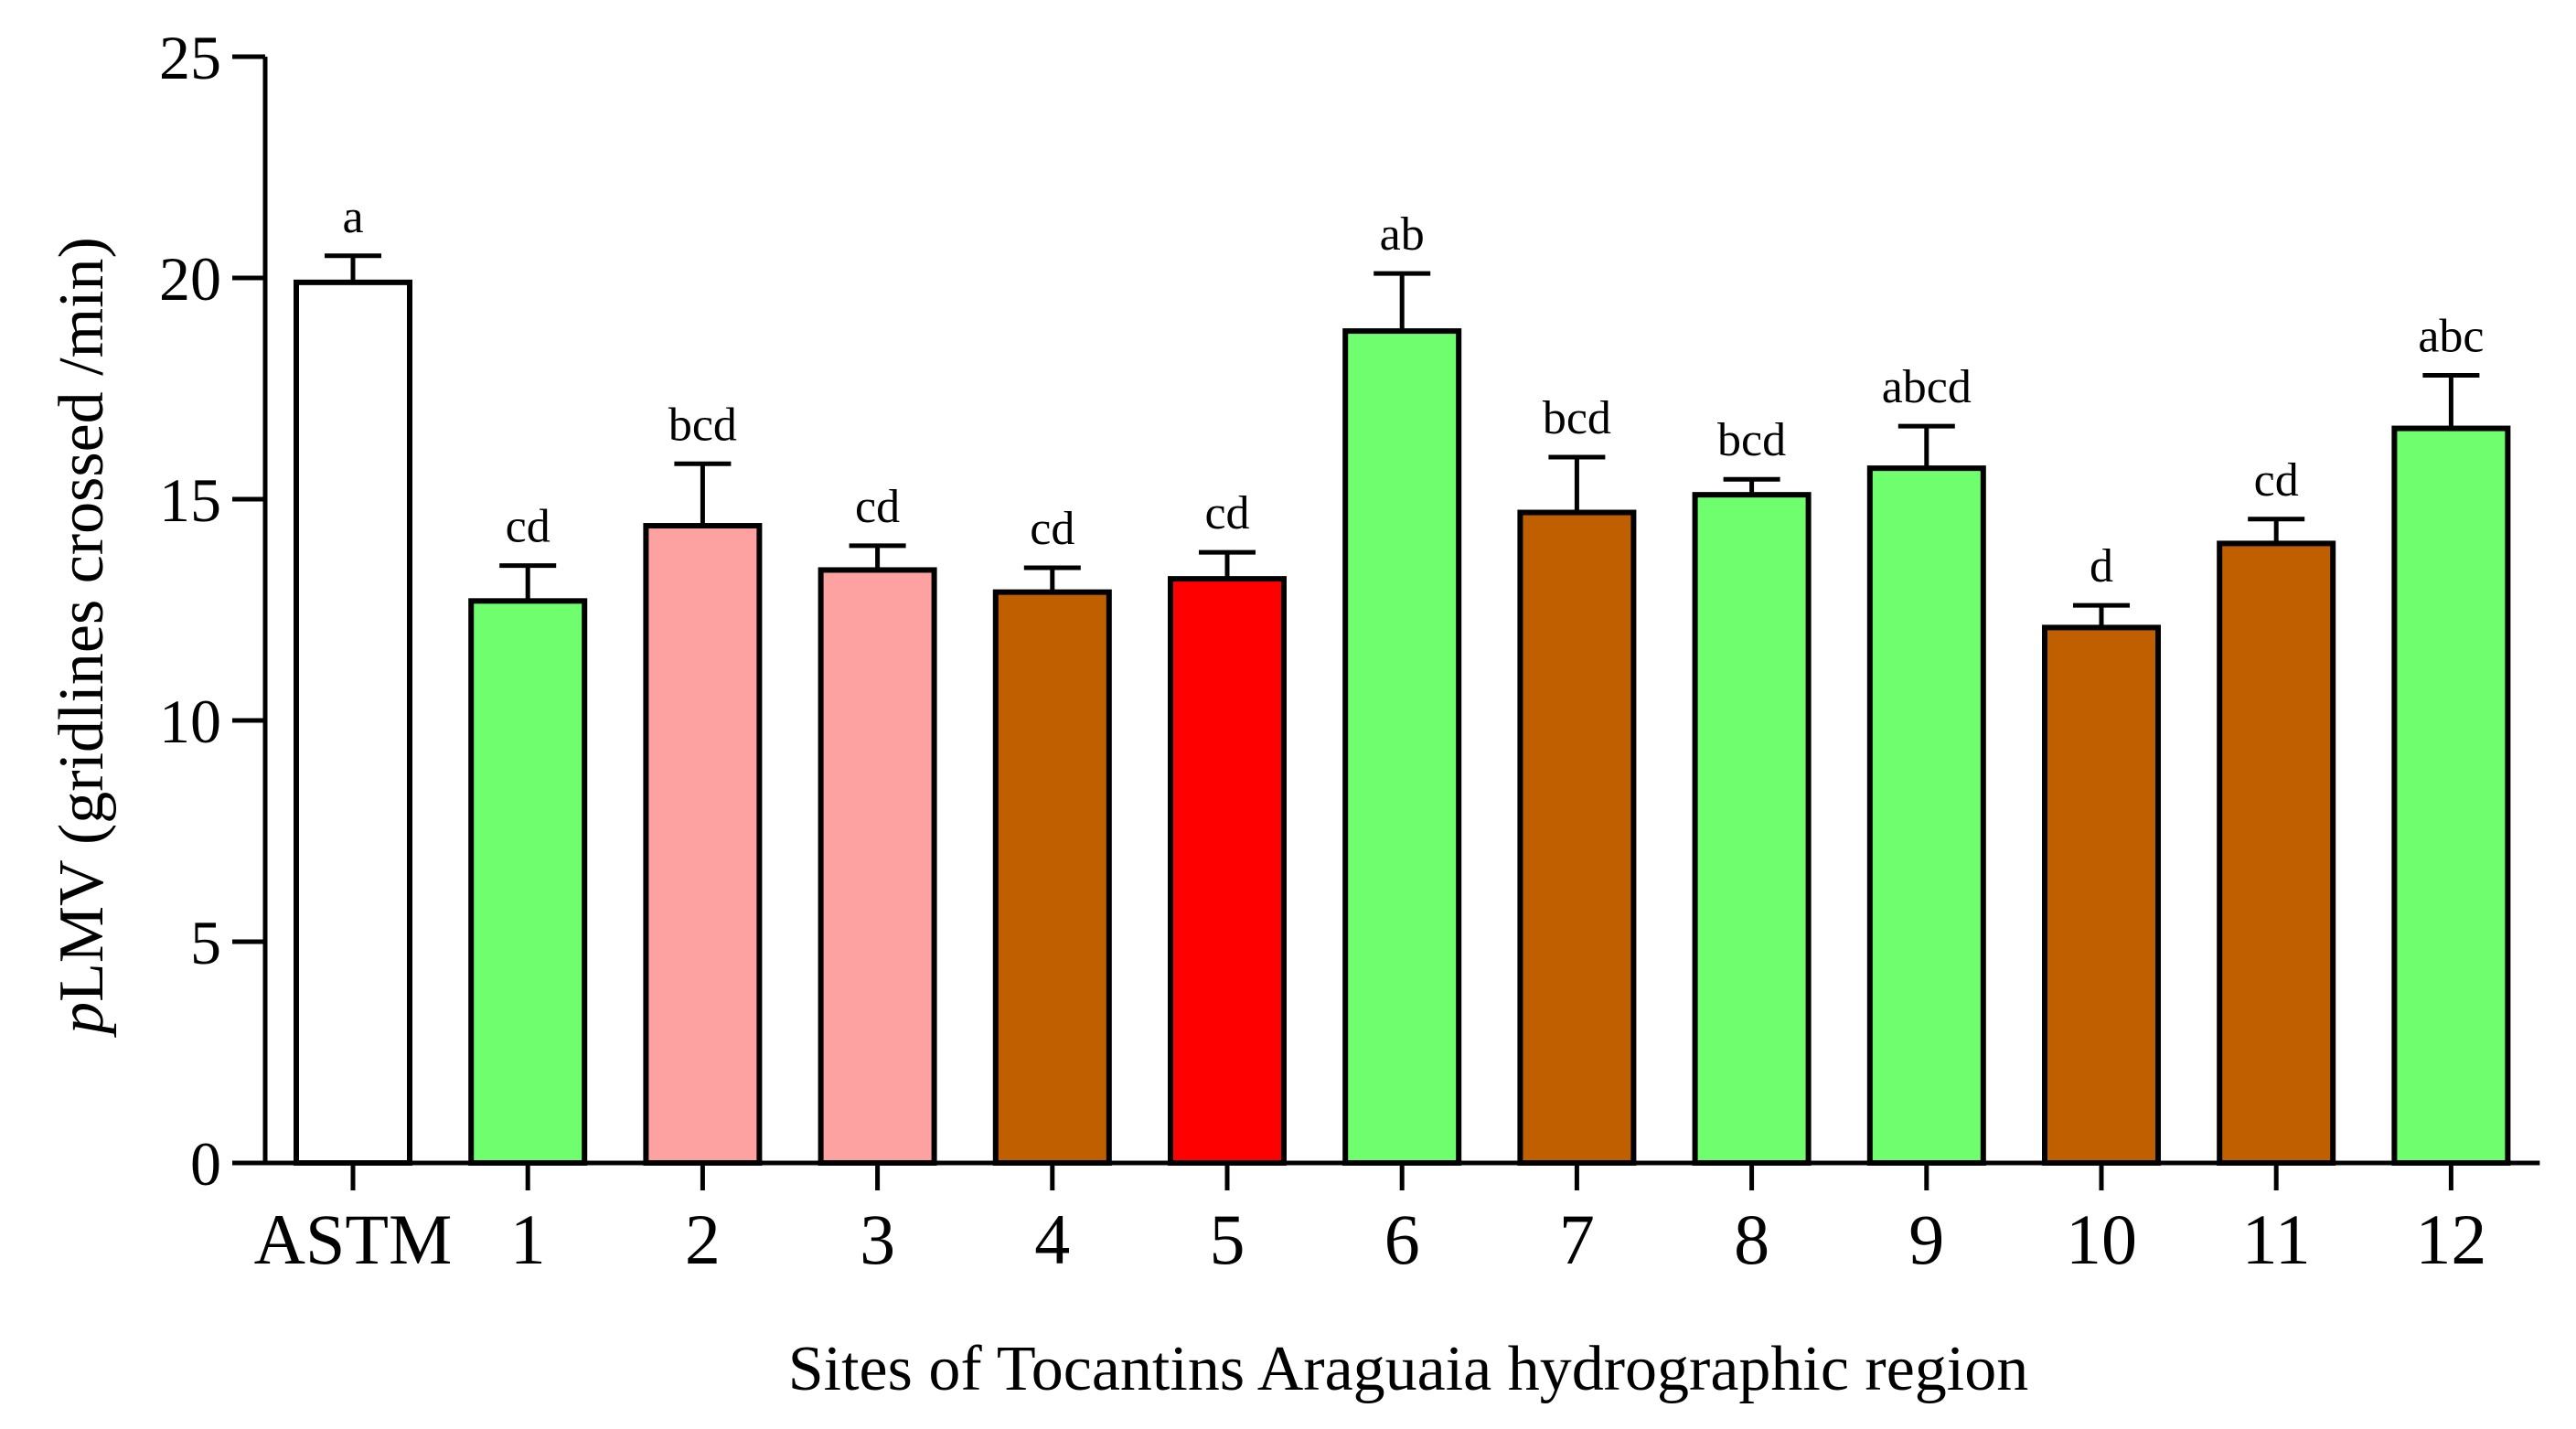 Image resolution: width=2576 pixels, height=1429 pixels. What do you see at coordinates (353, 722) in the screenshot?
I see `bar-ASTM` at bounding box center [353, 722].